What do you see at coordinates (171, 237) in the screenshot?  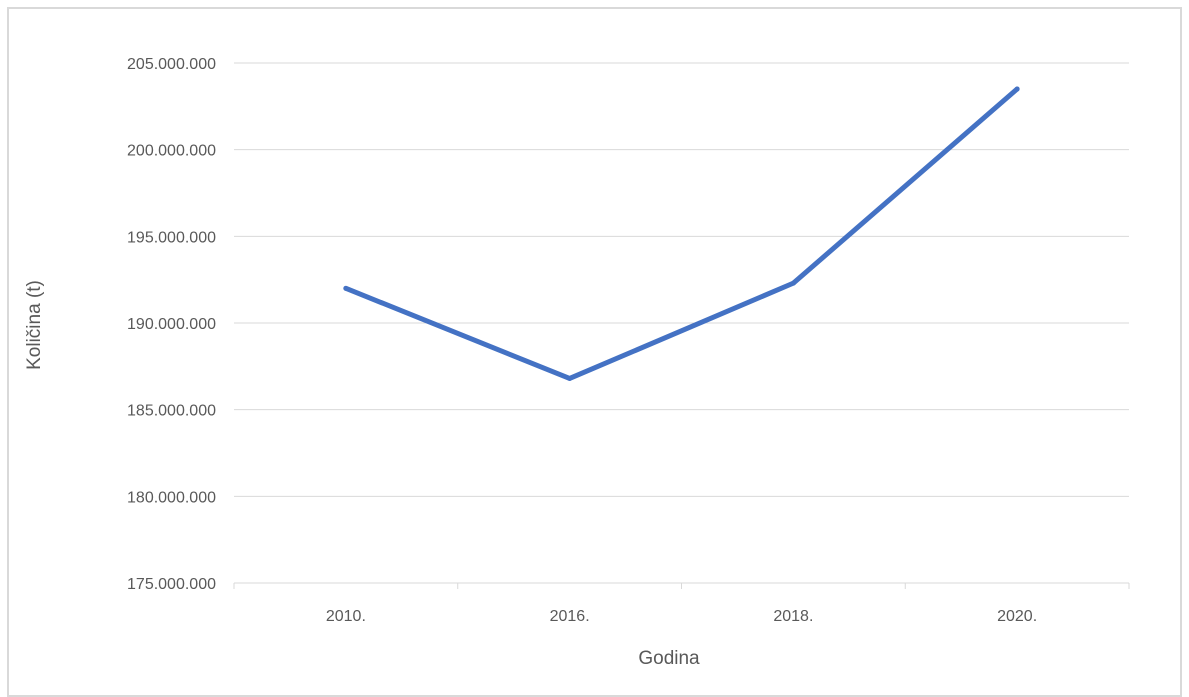 I see `y-tick-label: 195.000.000` at bounding box center [171, 237].